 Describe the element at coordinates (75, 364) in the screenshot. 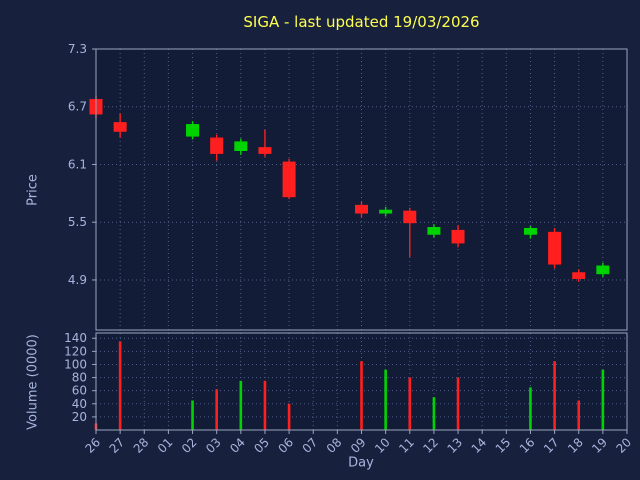

I see `volume-tick-label: 100` at that location.